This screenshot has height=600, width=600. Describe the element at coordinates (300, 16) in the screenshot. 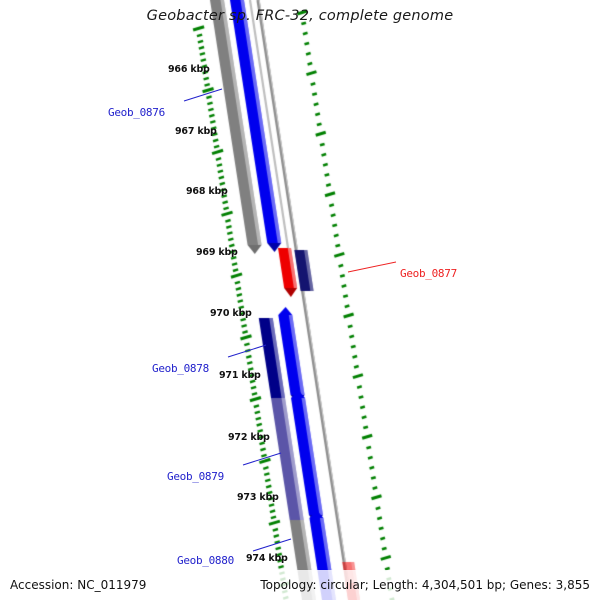

I see `page-title: Geobacter sp. FRC-32, complete genome` at that location.